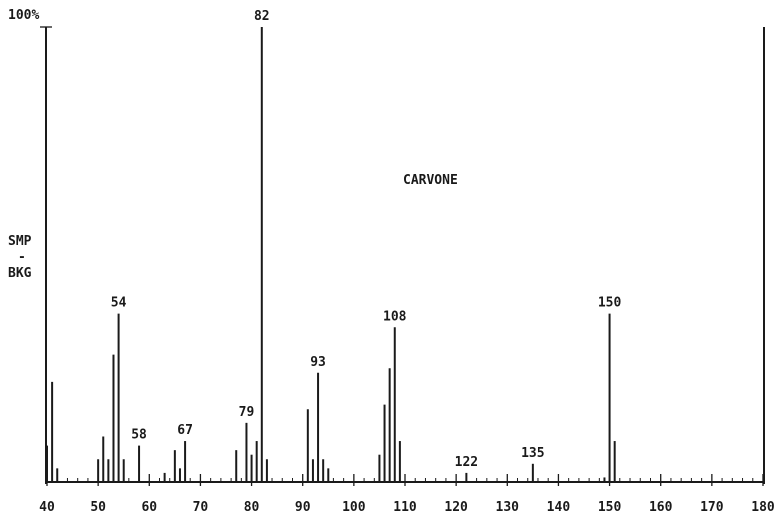 The height and width of the screenshot is (516, 781). What do you see at coordinates (610, 303) in the screenshot?
I see `peak-label-150: 150` at bounding box center [610, 303].